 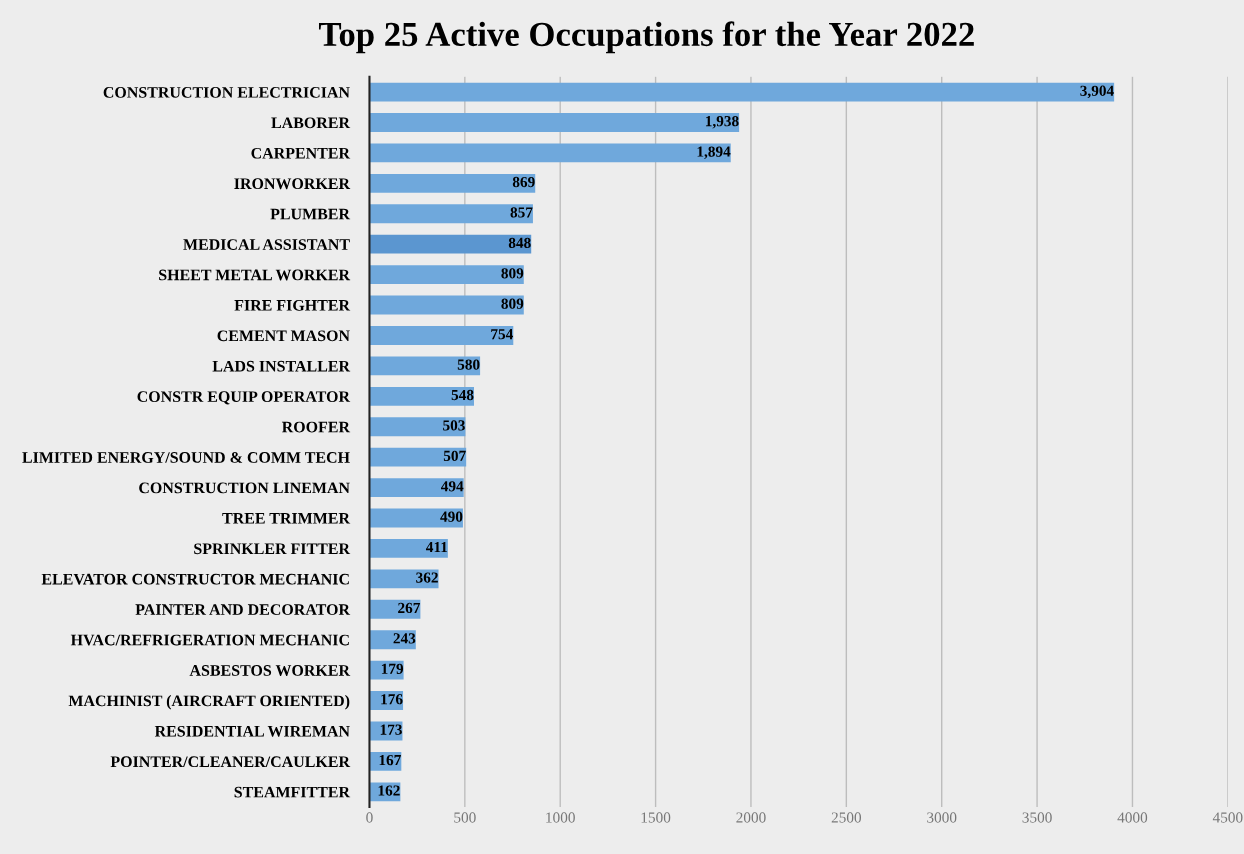 What do you see at coordinates (281, 366) in the screenshot?
I see `y-tick-label: LADS INSTALLER` at bounding box center [281, 366].